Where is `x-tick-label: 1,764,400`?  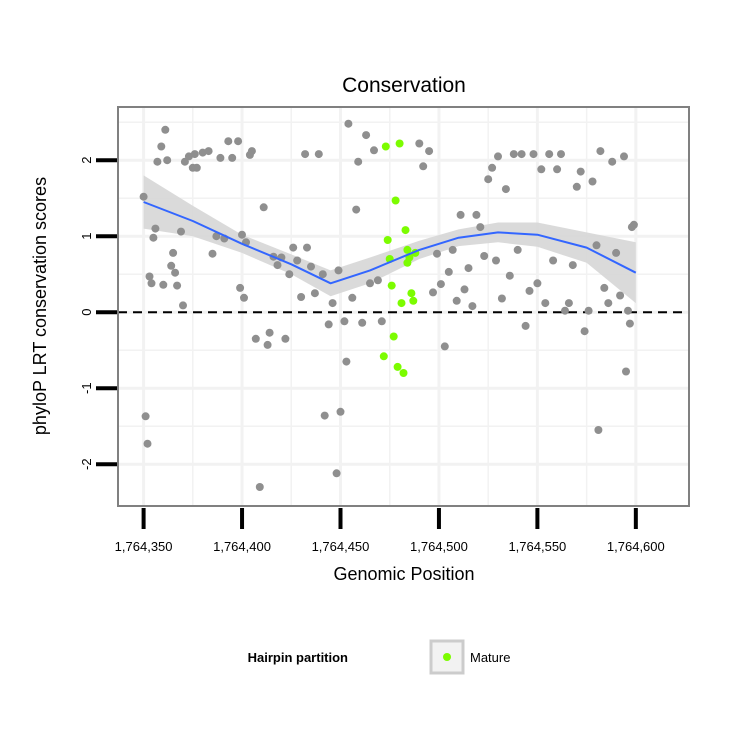 x-tick-label: 1,764,400 is located at coordinates (242, 546).